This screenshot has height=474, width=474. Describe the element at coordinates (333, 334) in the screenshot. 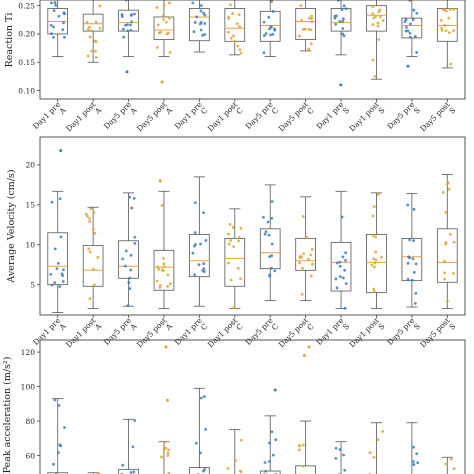

I see `x-tick-label: Day1 preS` at that location.